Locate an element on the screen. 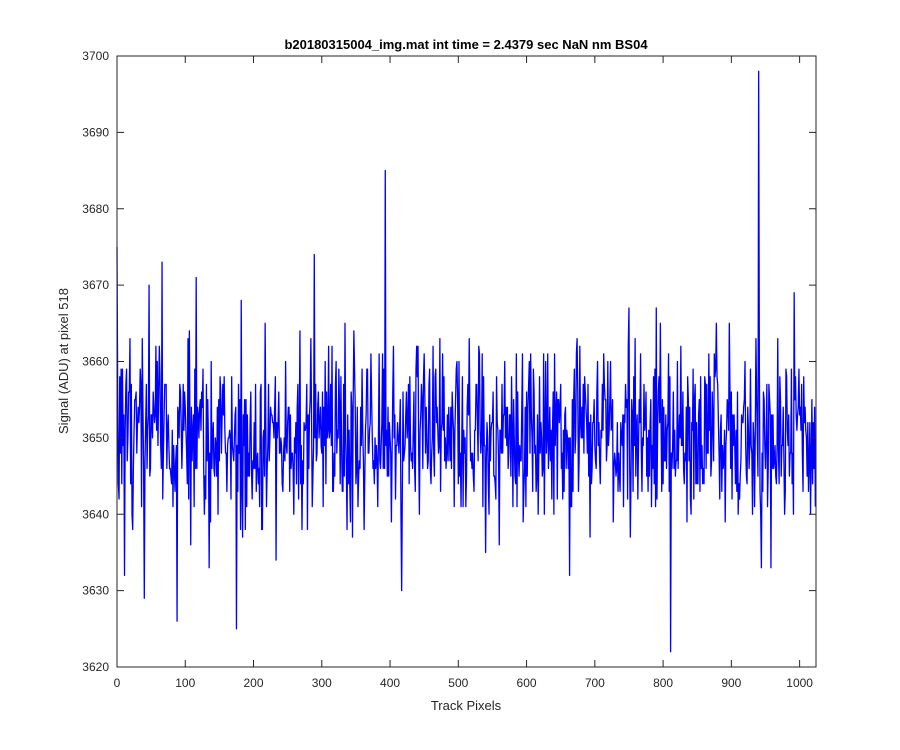  x-tick-label: 700 is located at coordinates (595, 683).